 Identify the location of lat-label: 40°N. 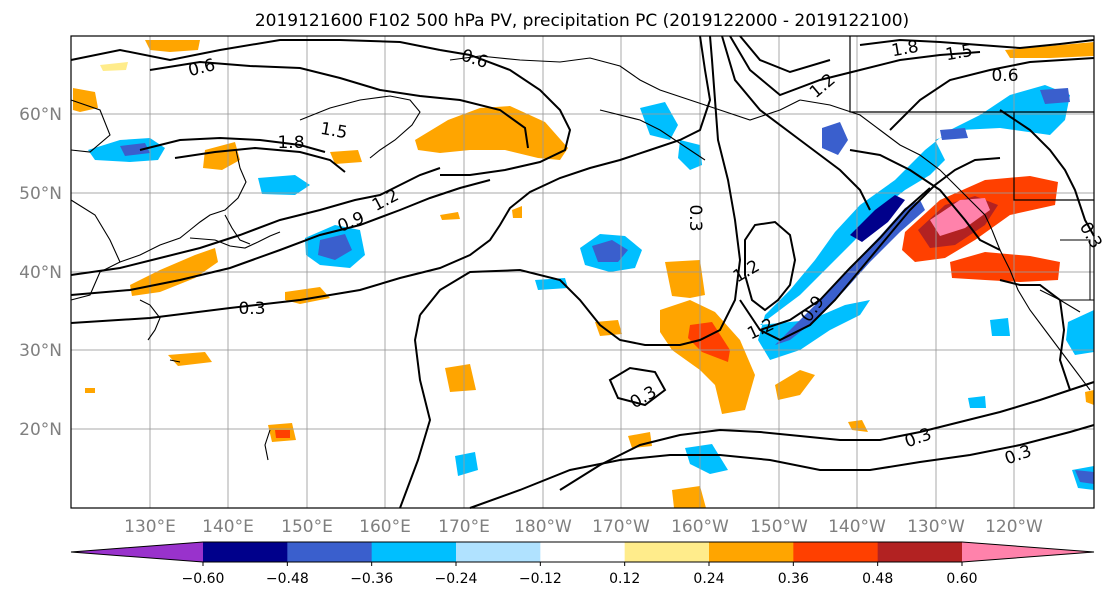
(40, 273).